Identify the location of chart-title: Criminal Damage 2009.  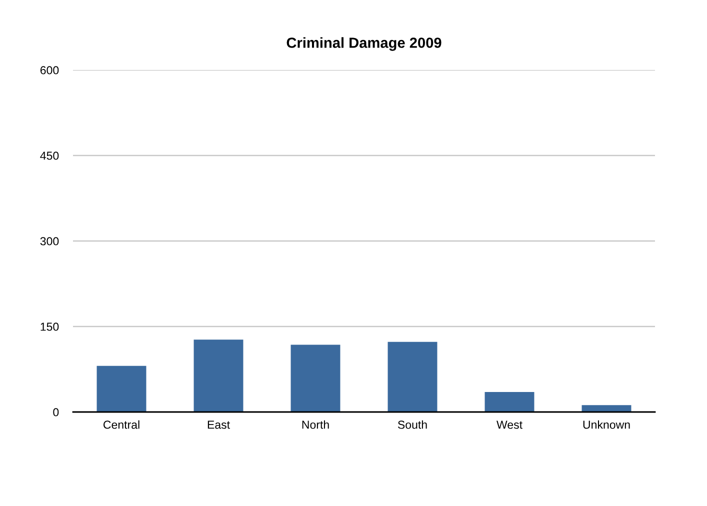
(364, 44).